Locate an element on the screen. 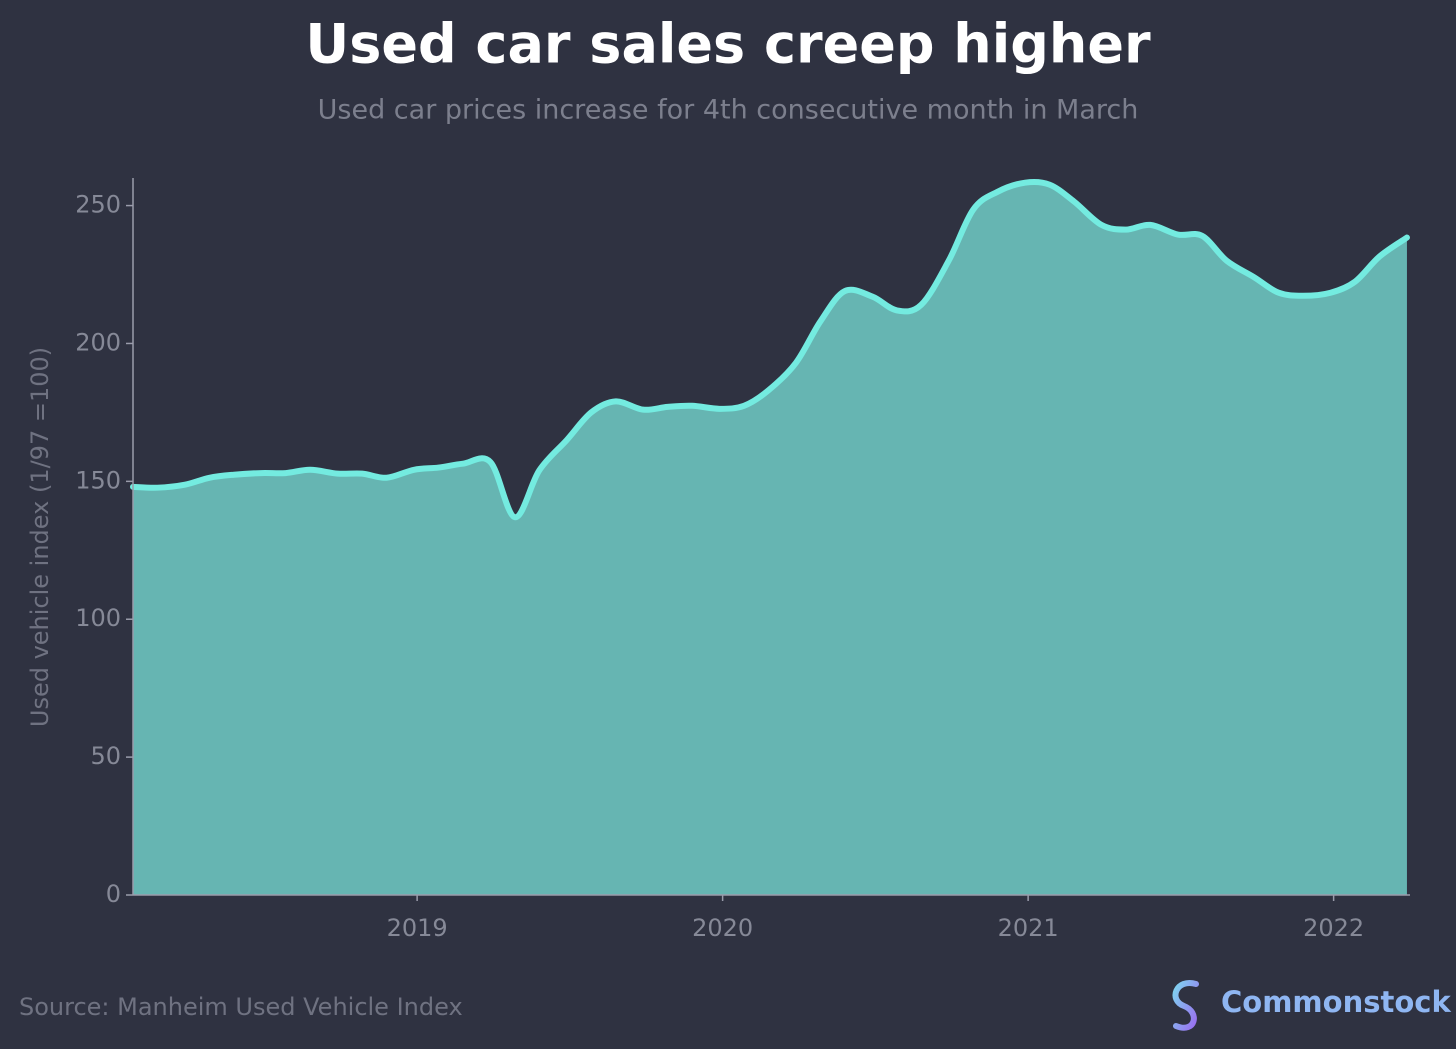 The width and height of the screenshot is (1456, 1049). y-tick-label: 0 is located at coordinates (113, 894).